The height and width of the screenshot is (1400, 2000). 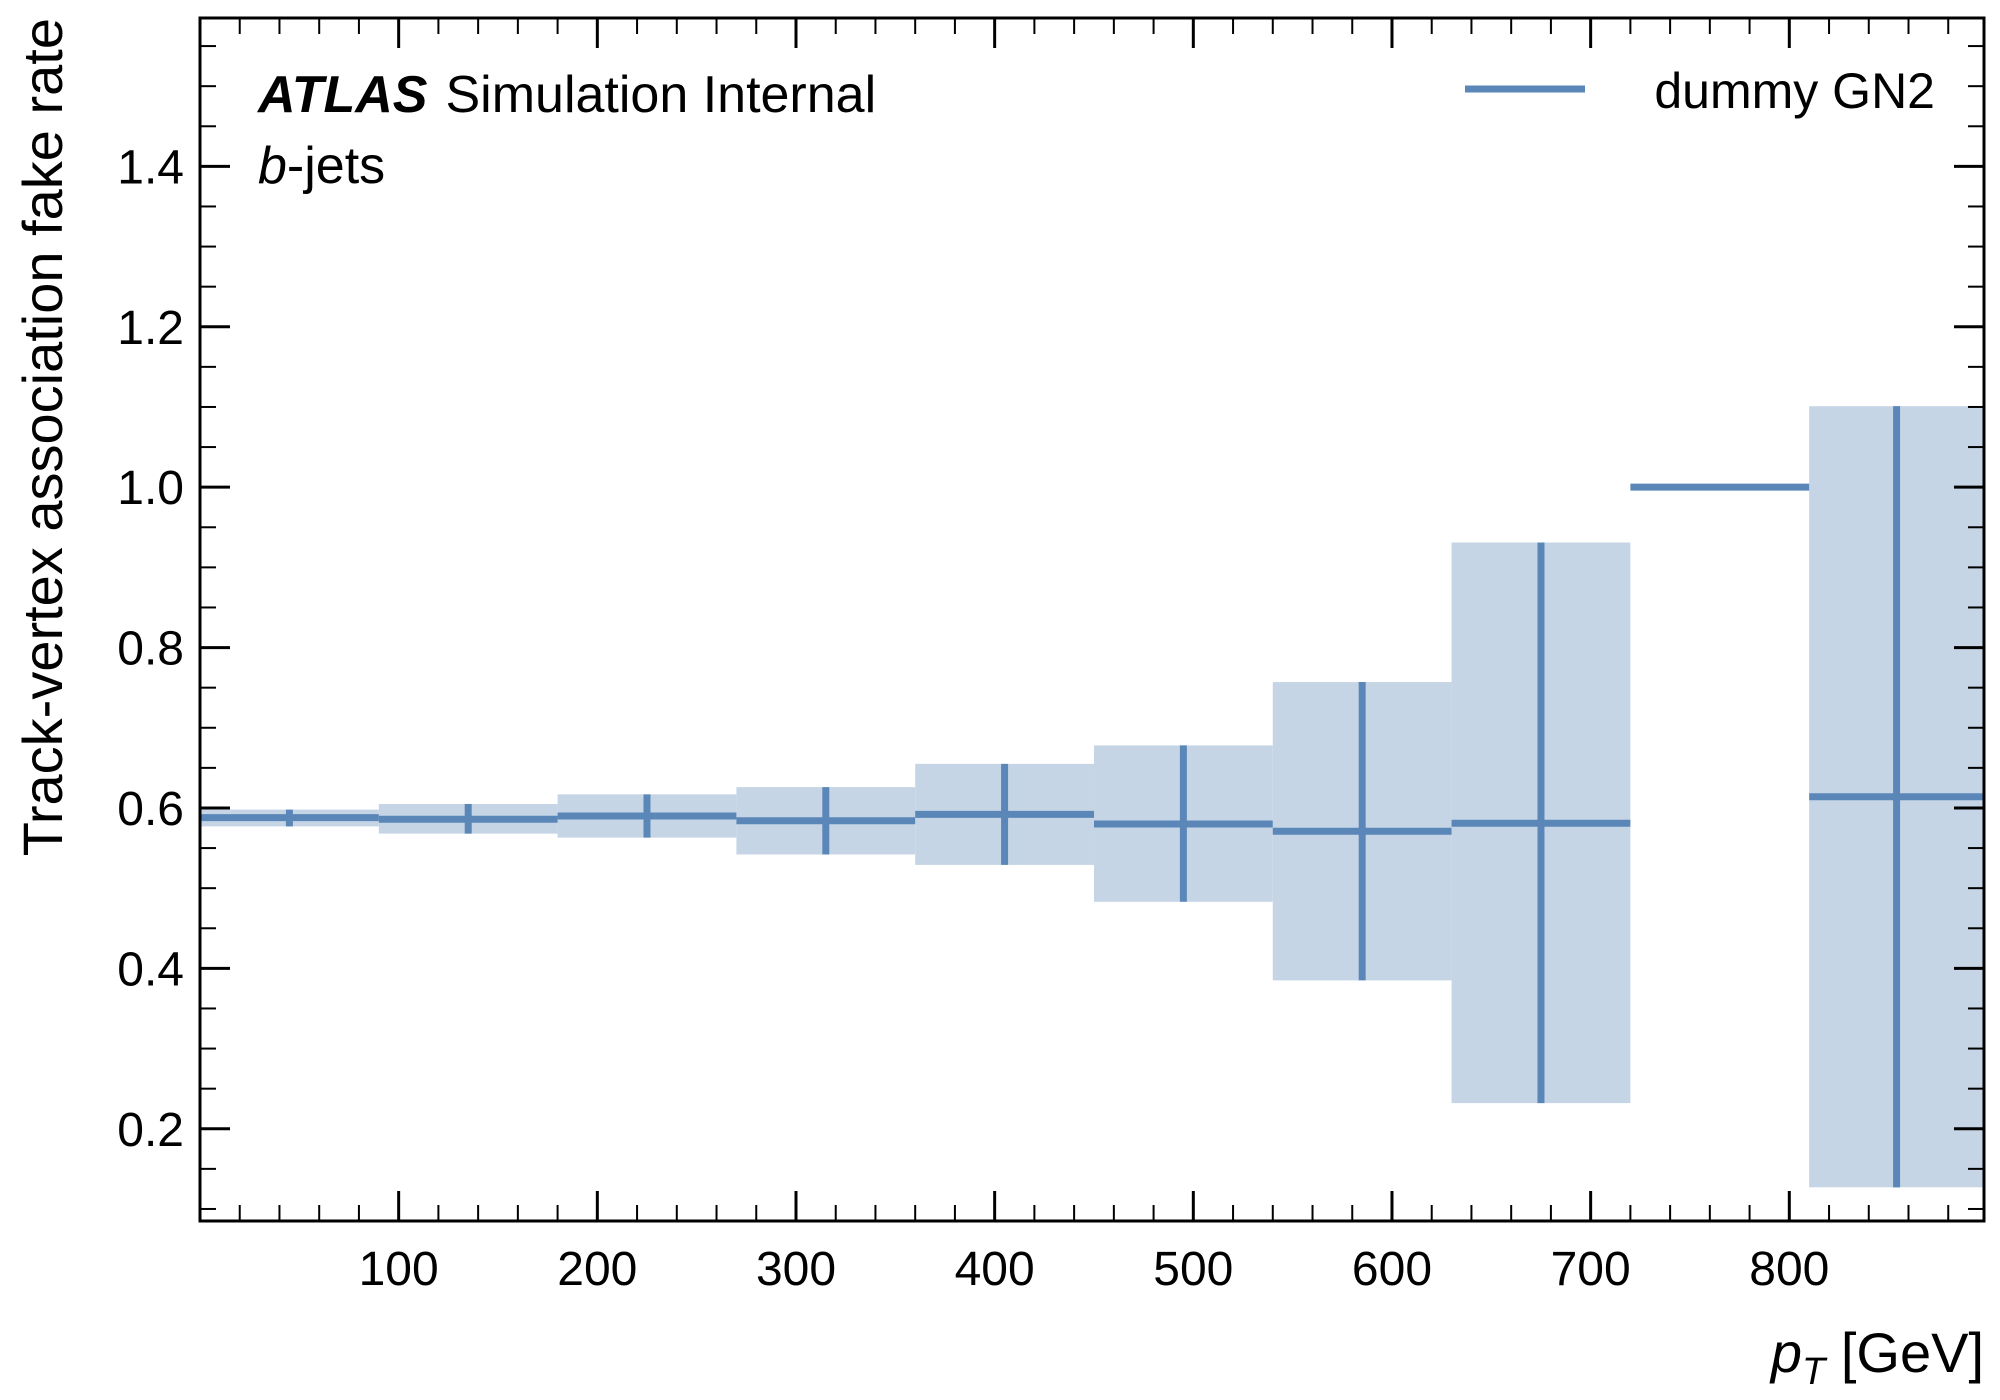 I want to click on y-tick-label: 1.4, so click(x=150, y=167).